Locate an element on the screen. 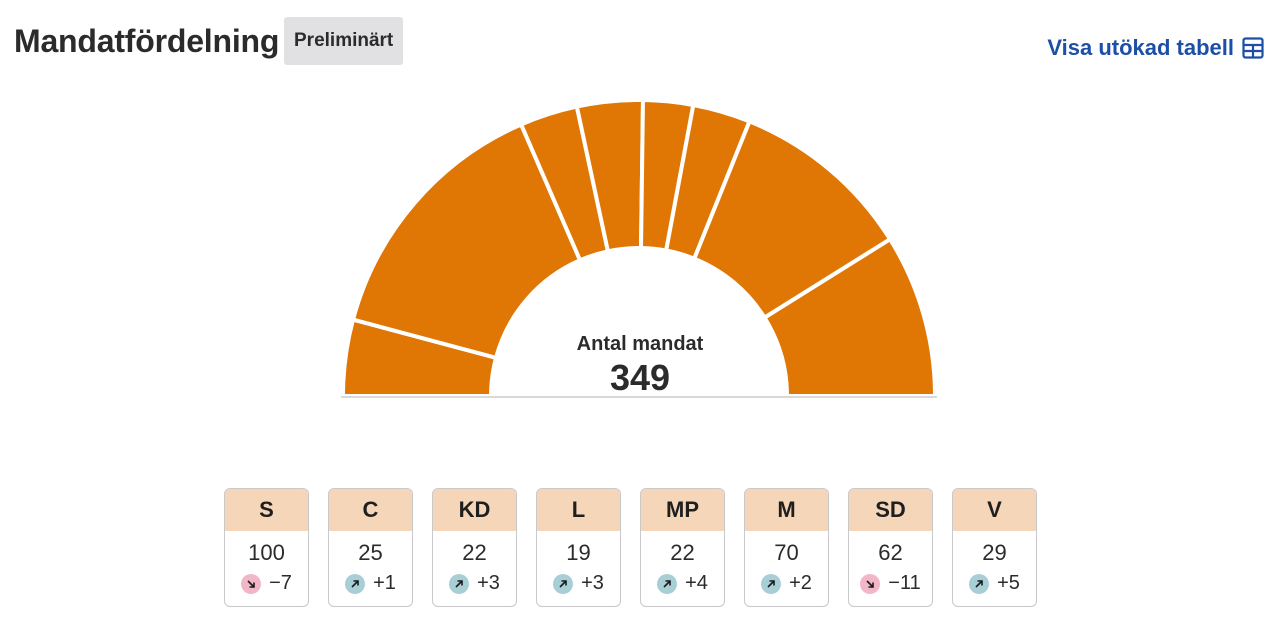 The image size is (1280, 625). party-card-v: V 29 +5 is located at coordinates (994, 547).